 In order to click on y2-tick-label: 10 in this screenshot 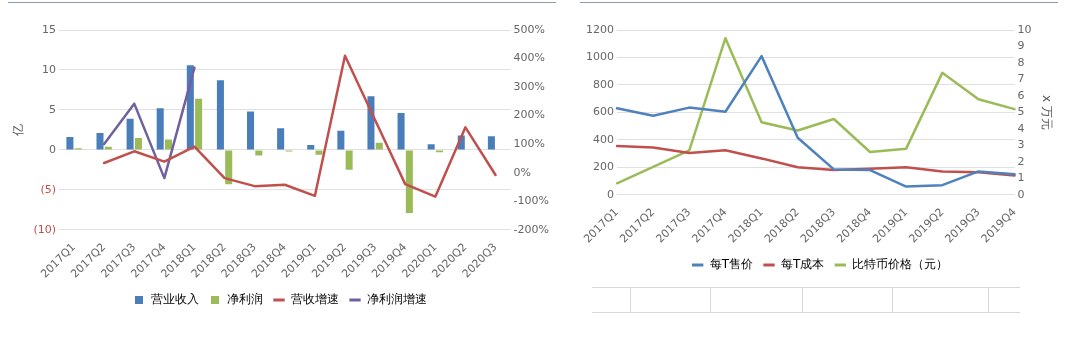, I will do `click(1024, 29)`.